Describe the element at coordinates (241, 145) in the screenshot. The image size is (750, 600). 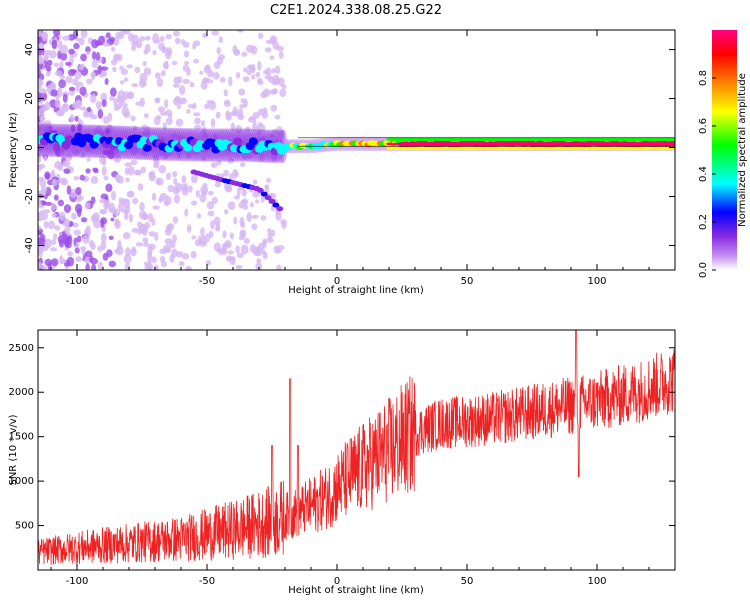
I see `spectrogram-band-cell` at that location.